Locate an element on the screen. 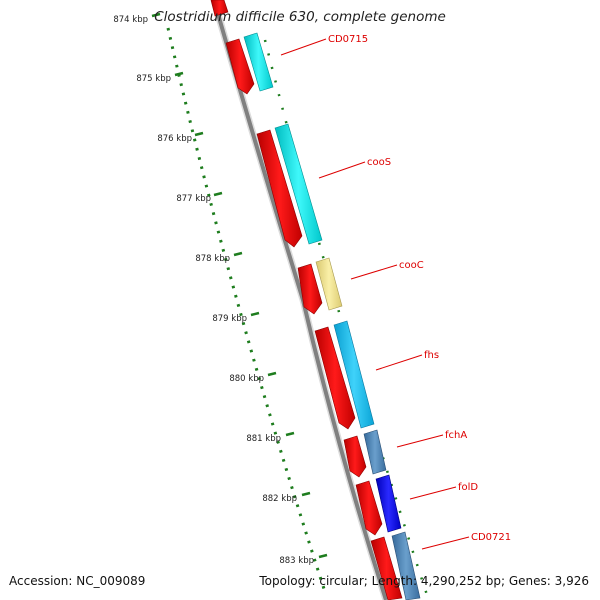 Image resolution: width=600 pixels, height=600 pixels. leader-cooc is located at coordinates (374, 272).